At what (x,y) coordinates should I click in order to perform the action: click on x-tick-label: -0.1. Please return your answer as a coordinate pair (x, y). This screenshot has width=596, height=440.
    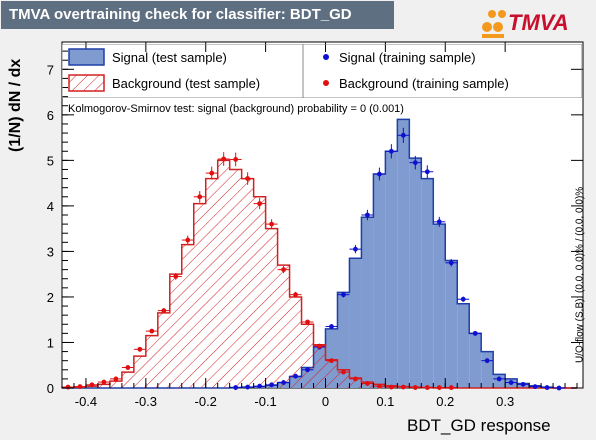
    Looking at the image, I should click on (265, 401).